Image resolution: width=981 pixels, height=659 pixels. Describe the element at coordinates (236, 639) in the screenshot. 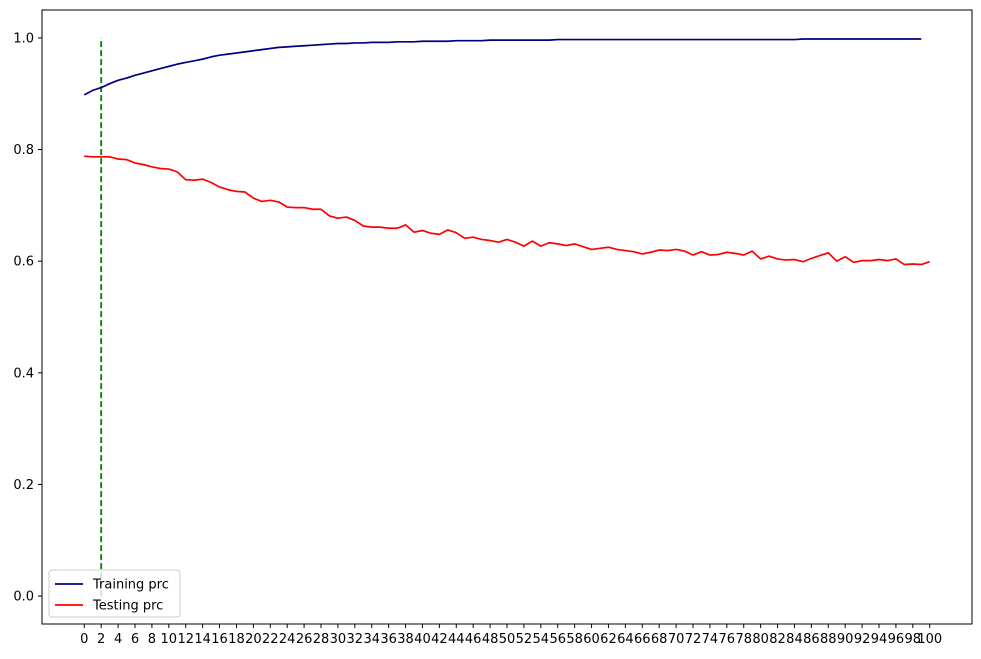

I see `x-tick-label: 18` at that location.